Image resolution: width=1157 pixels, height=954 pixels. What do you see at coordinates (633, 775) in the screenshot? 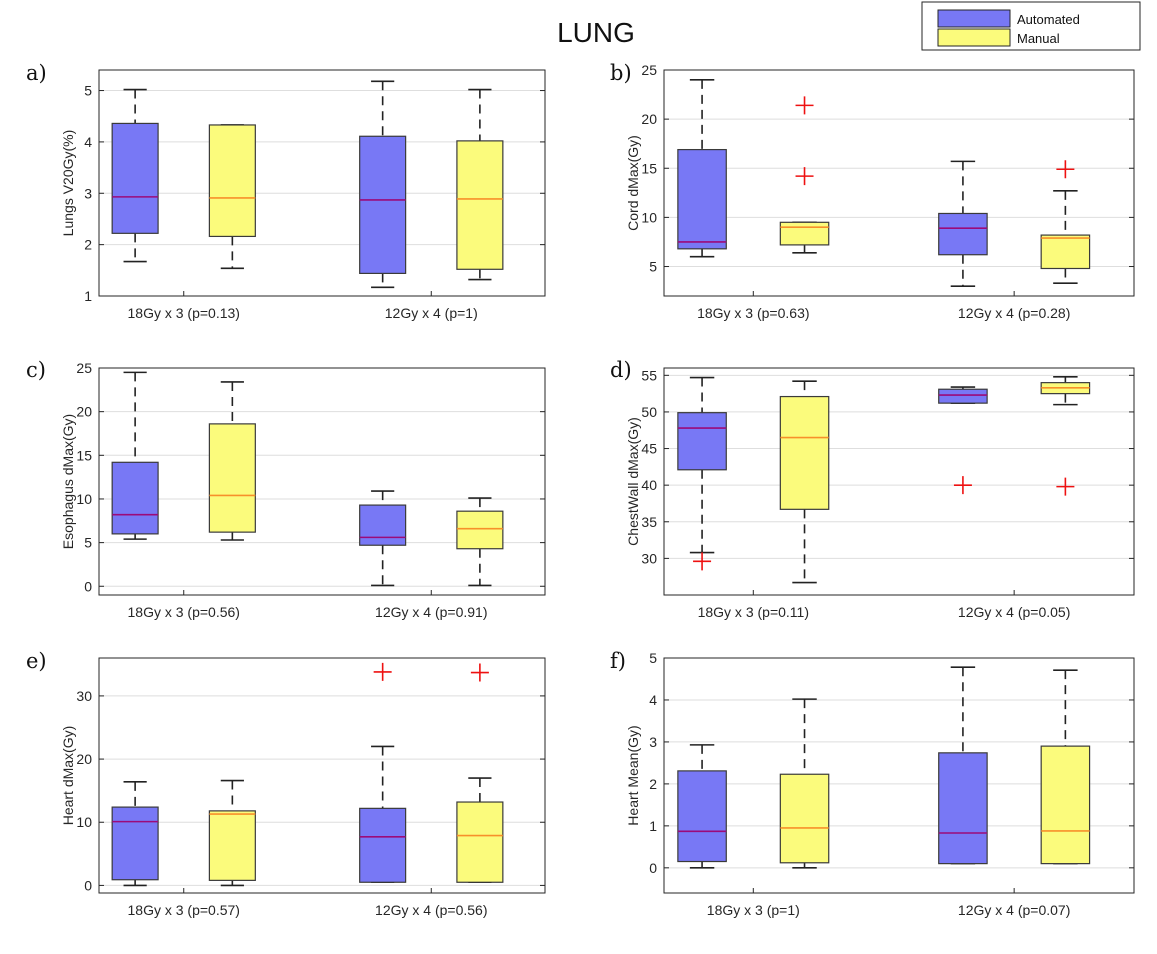
I see `y-axis-label: Heart Mean(Gy)` at bounding box center [633, 775].